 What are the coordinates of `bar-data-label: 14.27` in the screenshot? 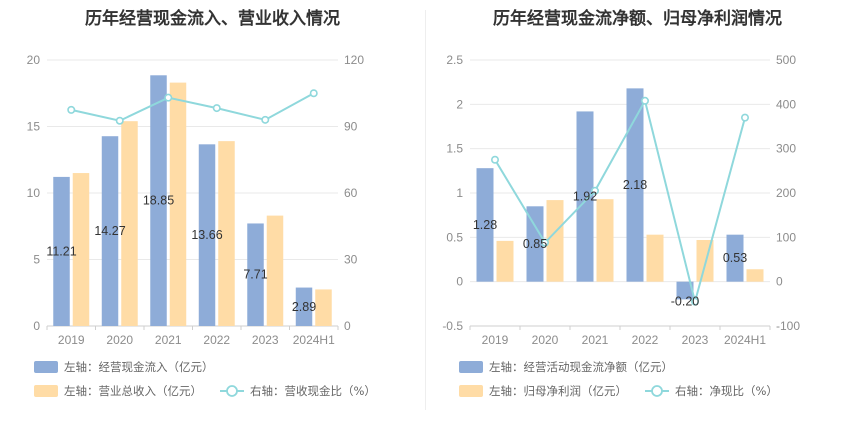 It's located at (109, 231).